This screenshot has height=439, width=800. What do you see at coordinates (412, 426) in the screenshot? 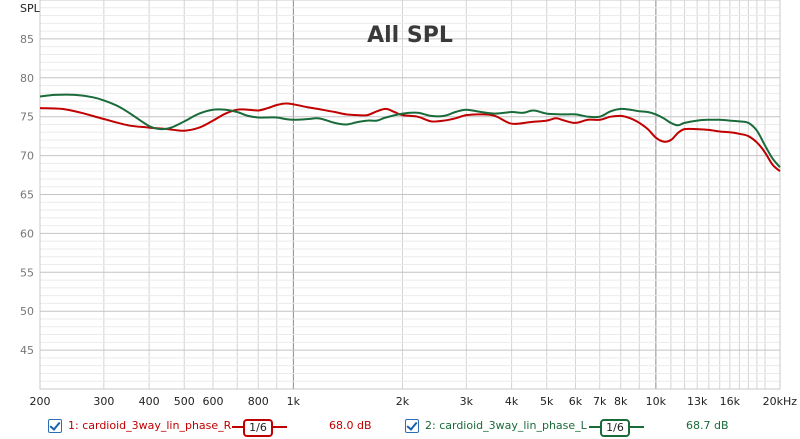
I see `series-l-checkbox` at bounding box center [412, 426].